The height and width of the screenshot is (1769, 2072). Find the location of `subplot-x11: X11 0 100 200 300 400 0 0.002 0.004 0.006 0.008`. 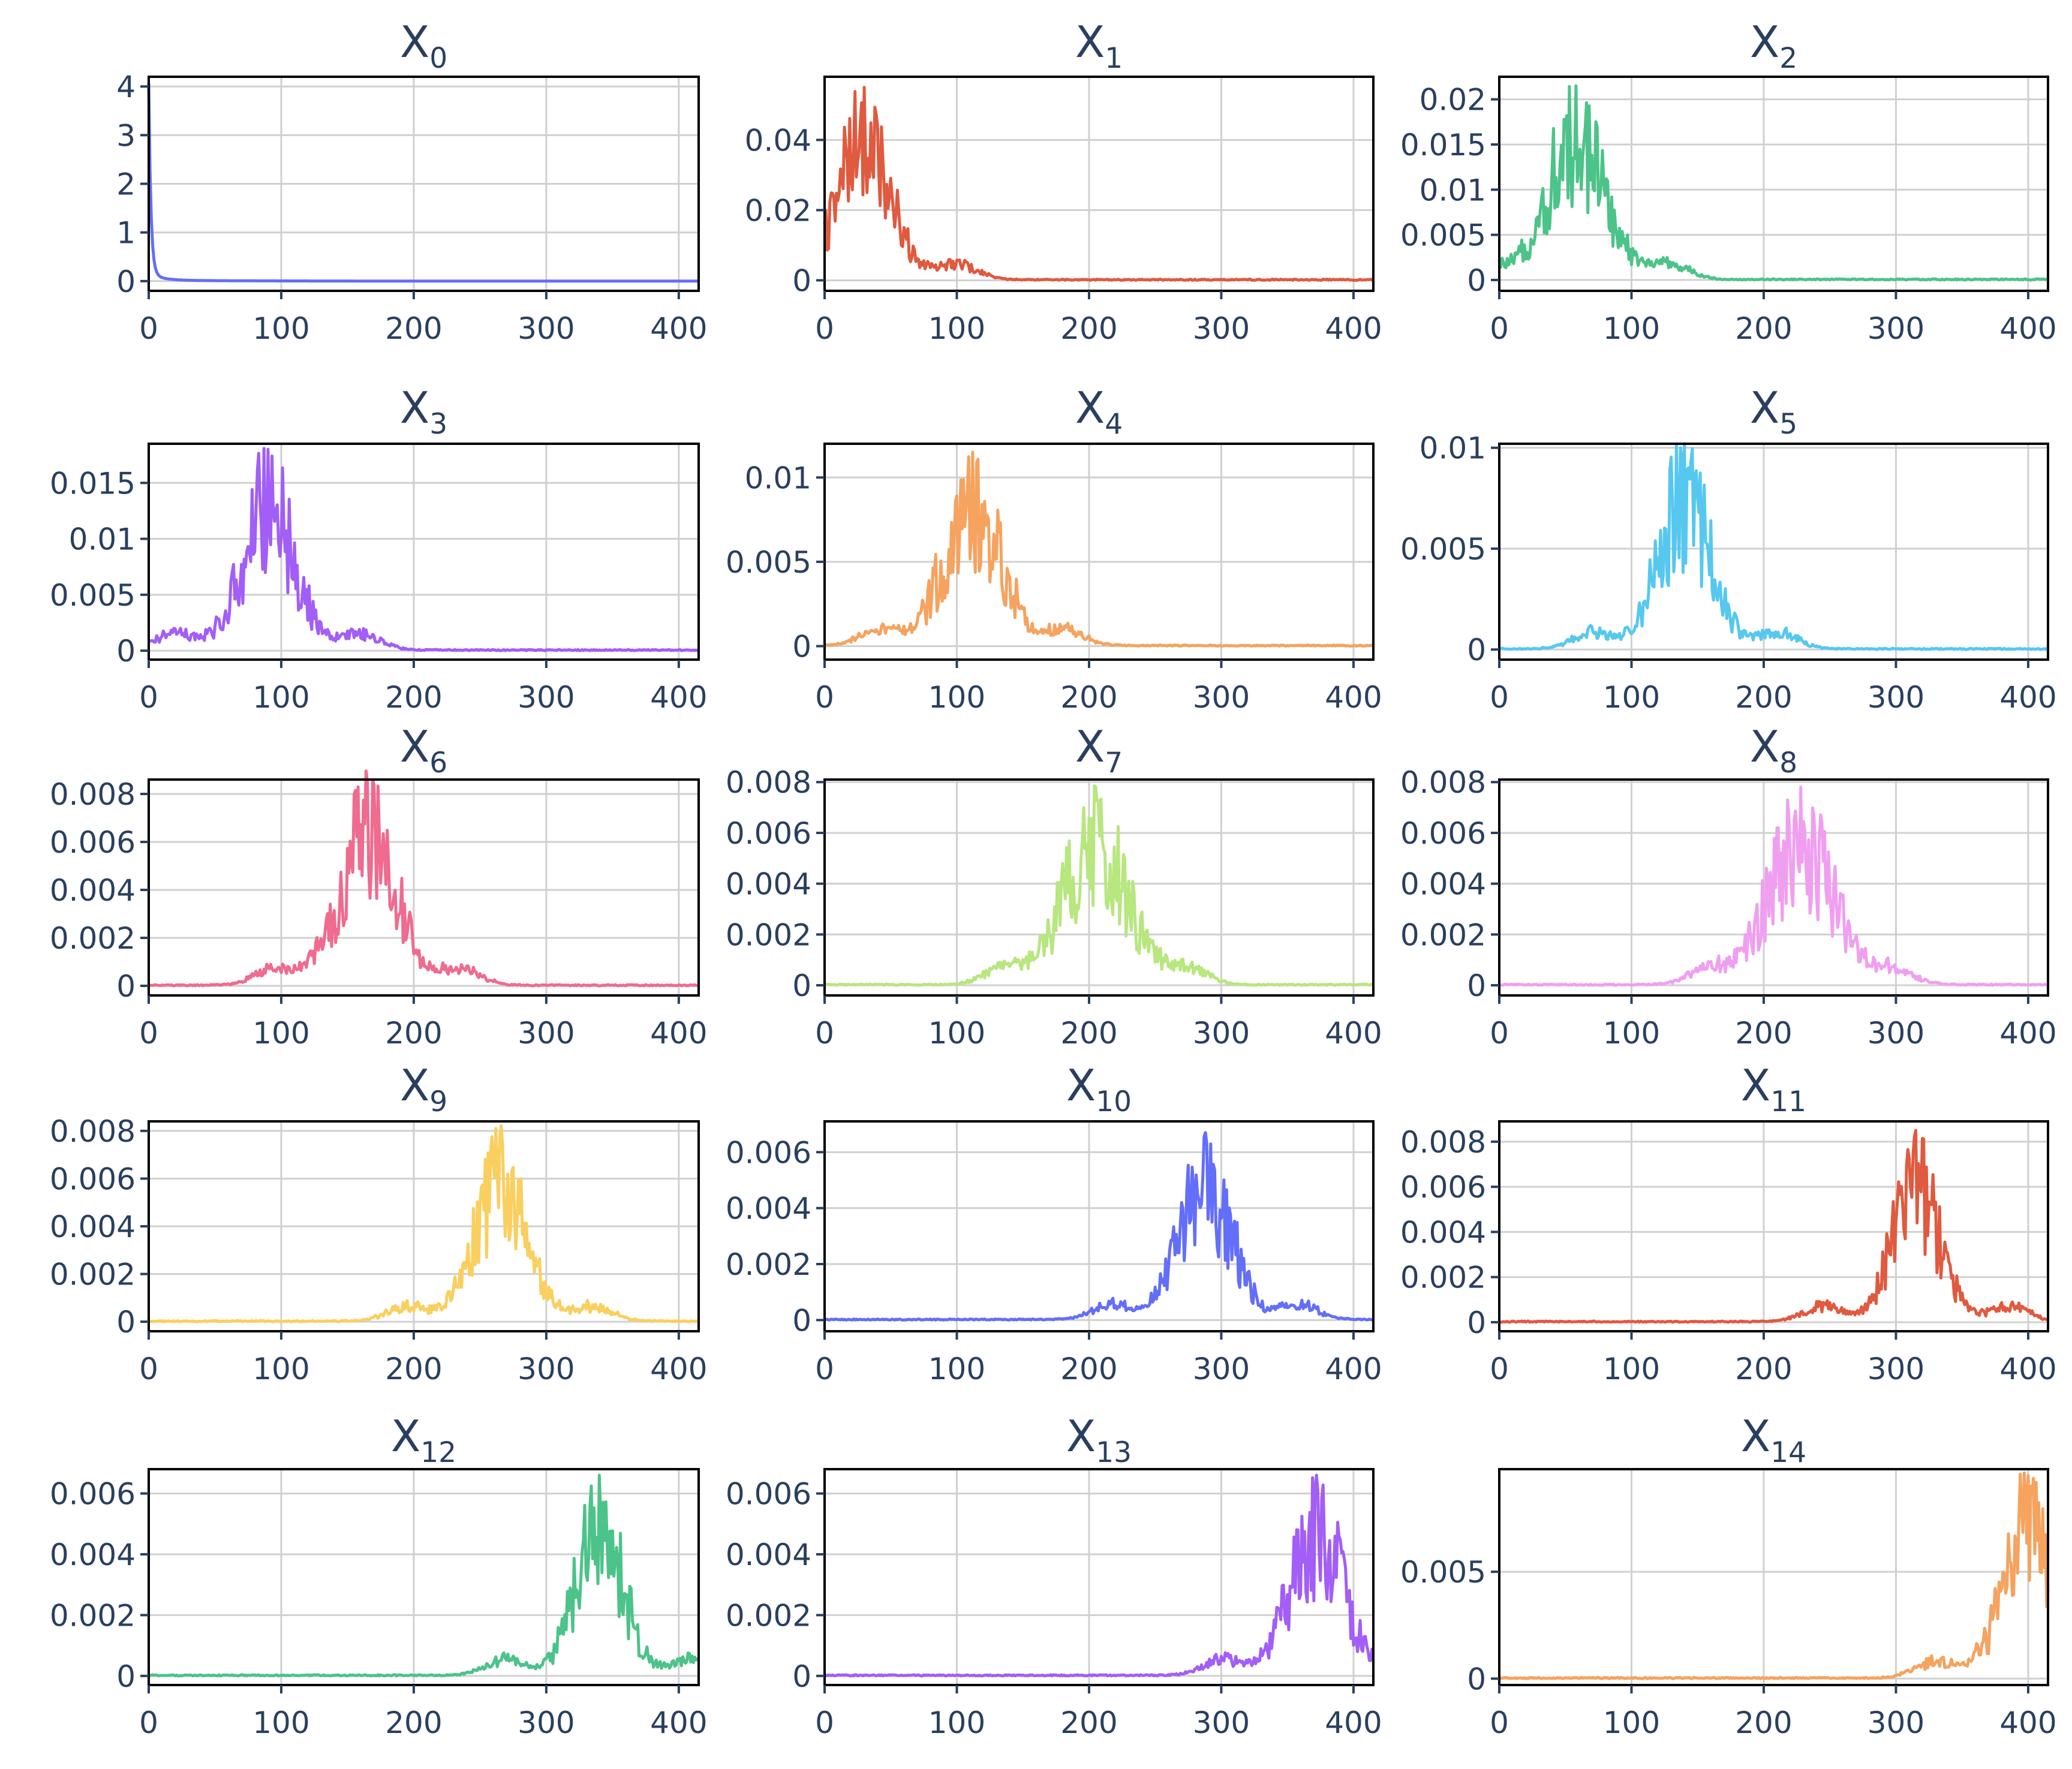

subplot-x11: X11 0 100 200 300 400 0 0.002 0.004 0.006 0.008 is located at coordinates (1728, 1223).